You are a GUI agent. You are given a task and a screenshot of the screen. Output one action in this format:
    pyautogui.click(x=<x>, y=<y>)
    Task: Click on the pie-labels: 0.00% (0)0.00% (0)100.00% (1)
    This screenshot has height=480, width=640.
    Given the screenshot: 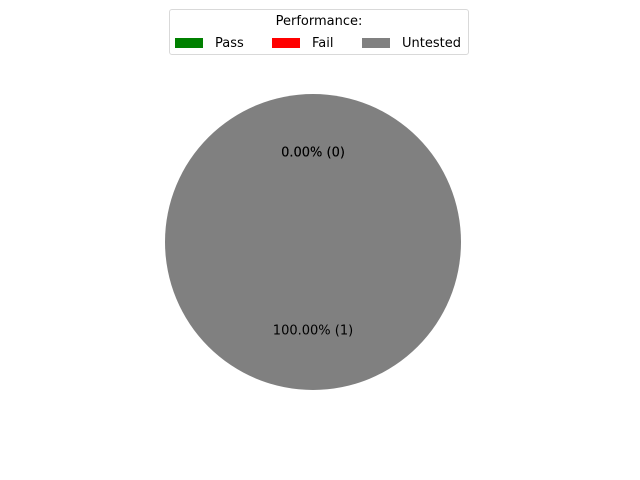 What is the action you would take?
    pyautogui.click(x=313, y=242)
    